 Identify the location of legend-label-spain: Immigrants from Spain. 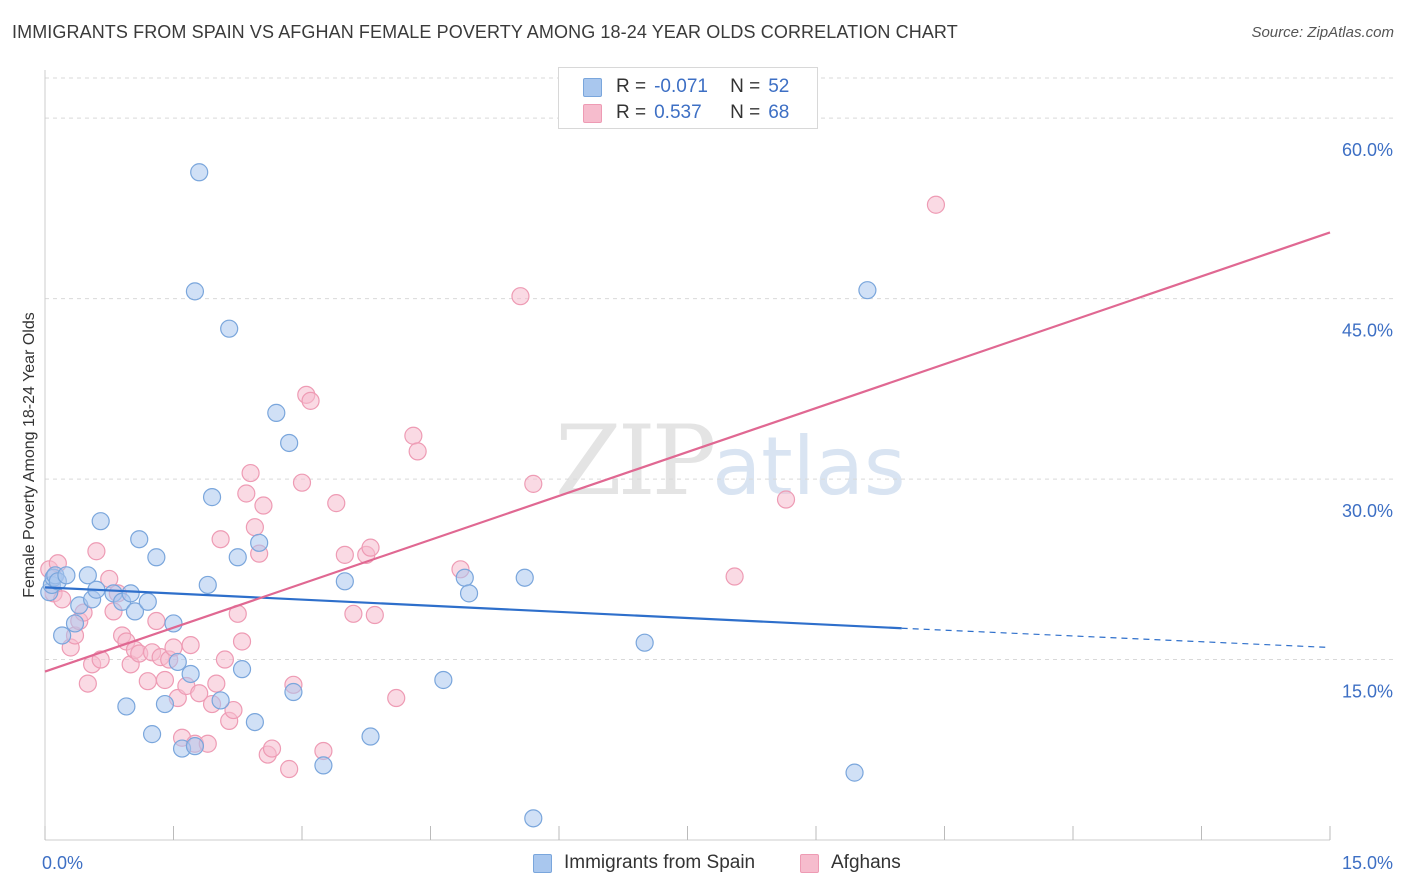
(660, 862).